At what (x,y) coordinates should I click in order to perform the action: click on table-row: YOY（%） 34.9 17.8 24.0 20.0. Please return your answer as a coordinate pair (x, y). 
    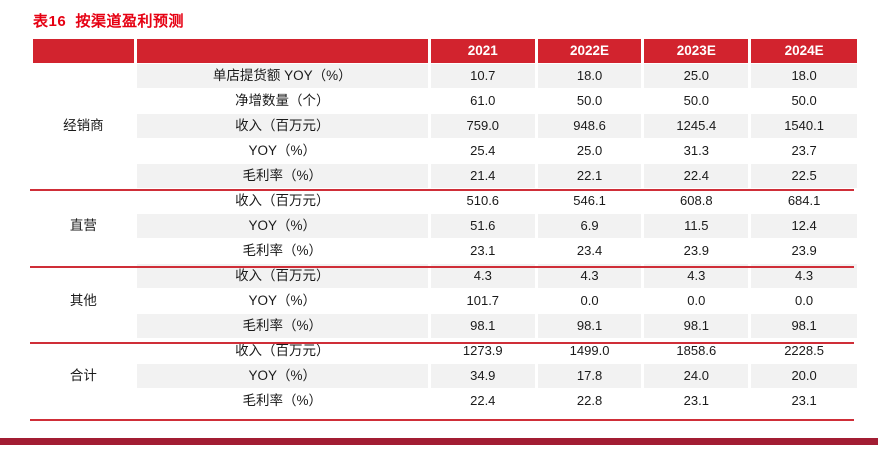
    Looking at the image, I should click on (445, 376).